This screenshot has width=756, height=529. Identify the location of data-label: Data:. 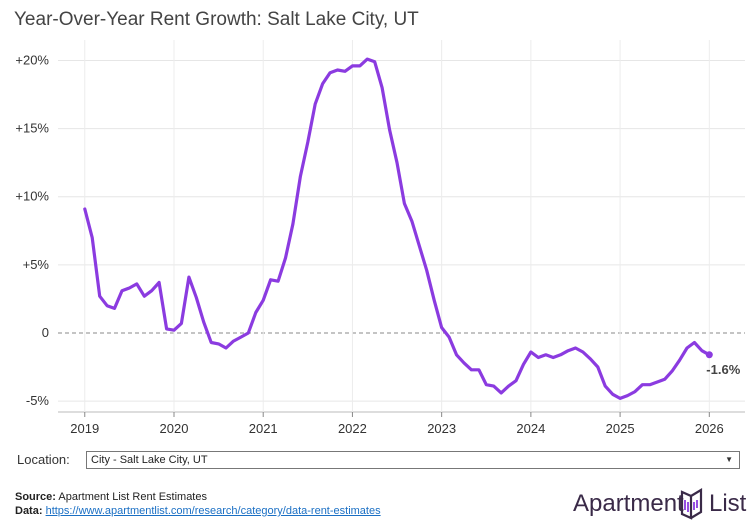
(29, 511).